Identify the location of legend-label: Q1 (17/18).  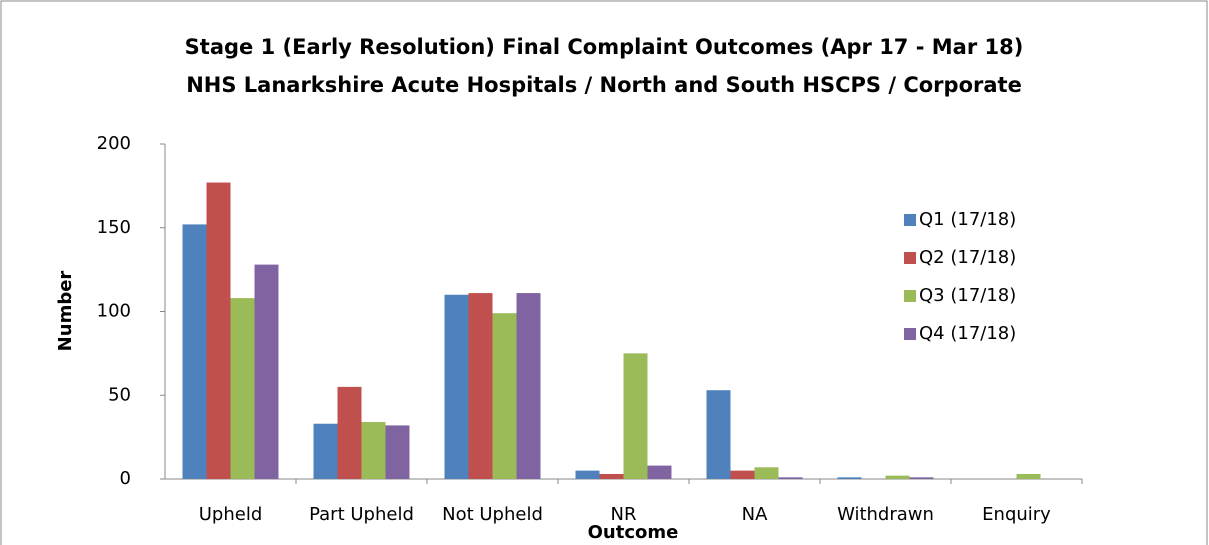
(967, 219).